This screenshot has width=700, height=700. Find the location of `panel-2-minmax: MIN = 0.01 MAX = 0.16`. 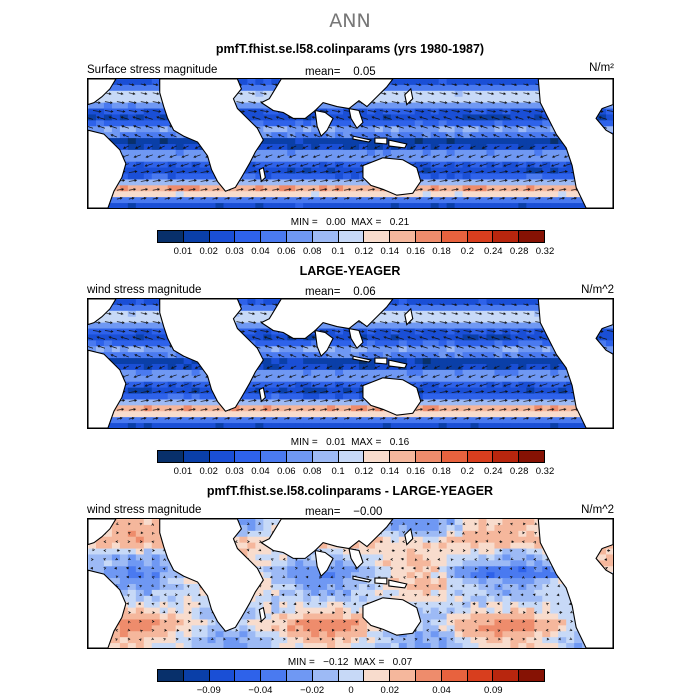

panel-2-minmax: MIN = 0.01 MAX = 0.16 is located at coordinates (350, 442).